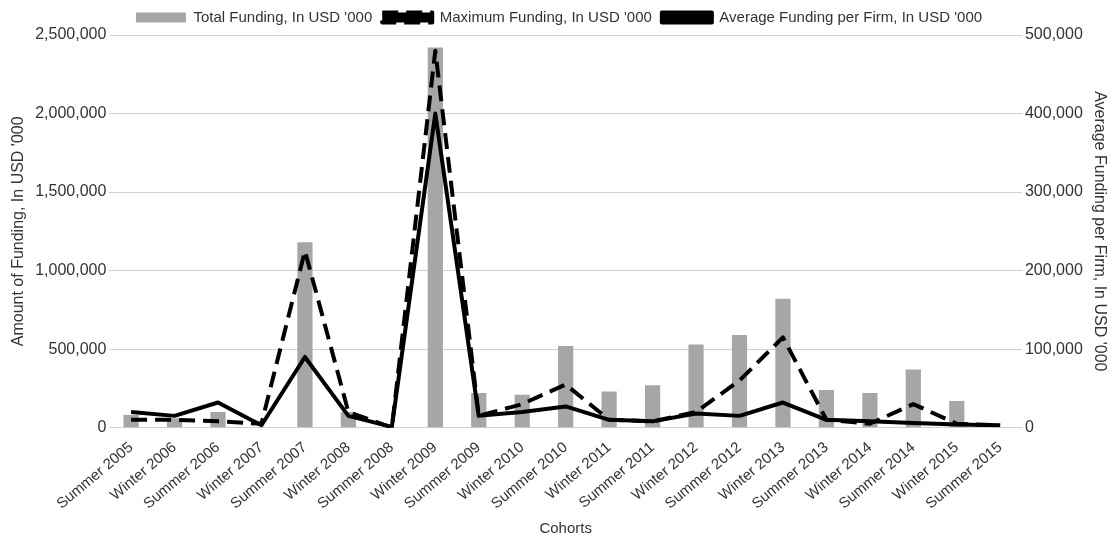 Image resolution: width=1118 pixels, height=542 pixels. What do you see at coordinates (71, 112) in the screenshot?
I see `y-tick-label: 2,000,000` at bounding box center [71, 112].